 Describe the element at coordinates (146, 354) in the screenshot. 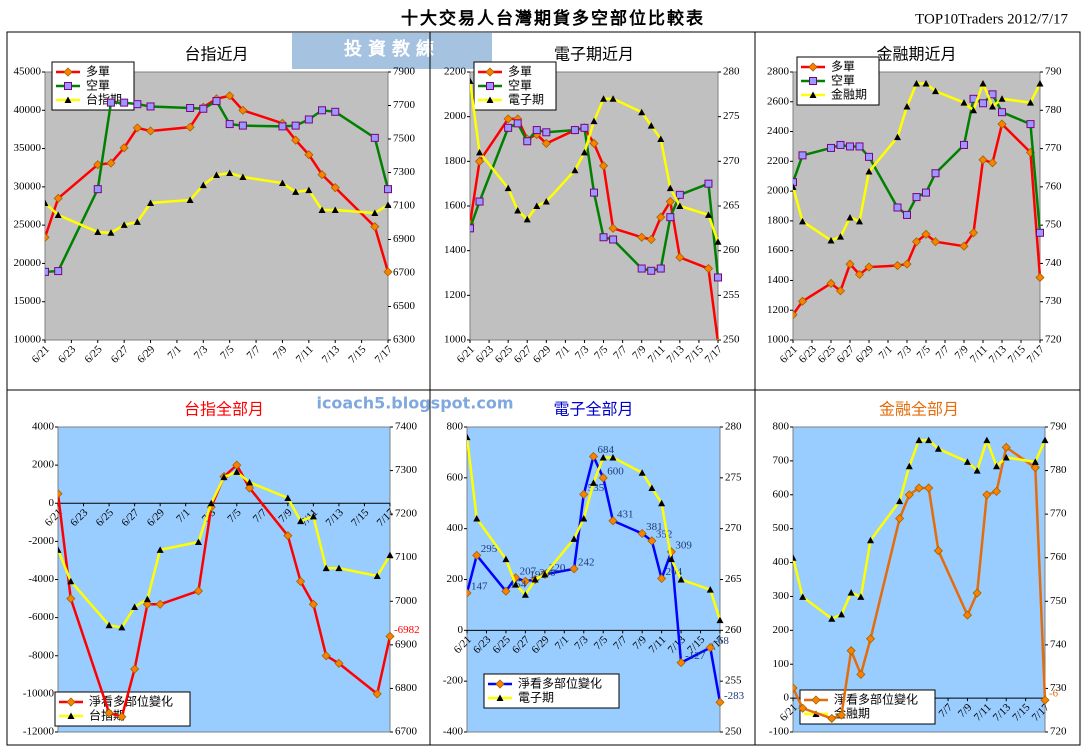

I see `x-tick-label: 6/29` at that location.